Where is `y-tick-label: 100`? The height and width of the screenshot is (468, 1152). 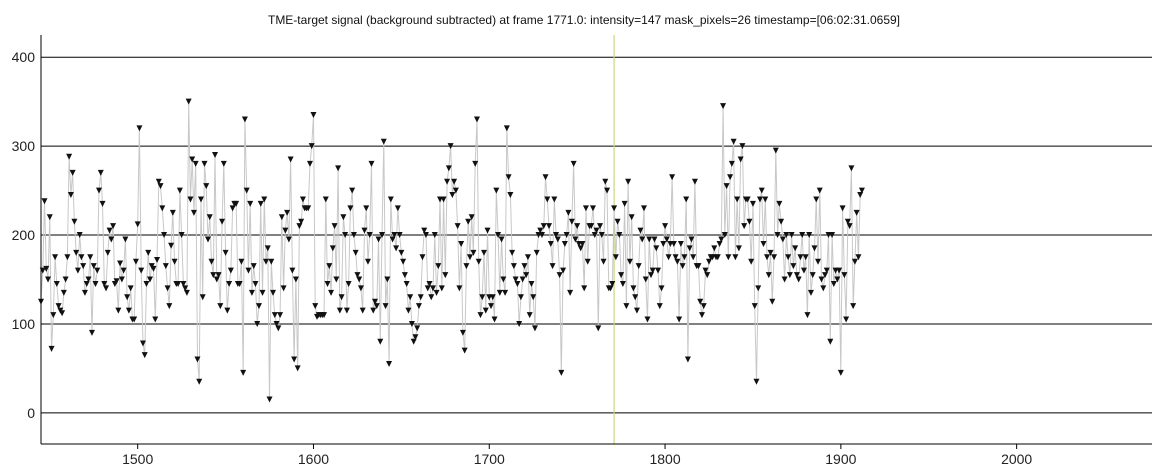
y-tick-label: 100 is located at coordinates (24, 324).